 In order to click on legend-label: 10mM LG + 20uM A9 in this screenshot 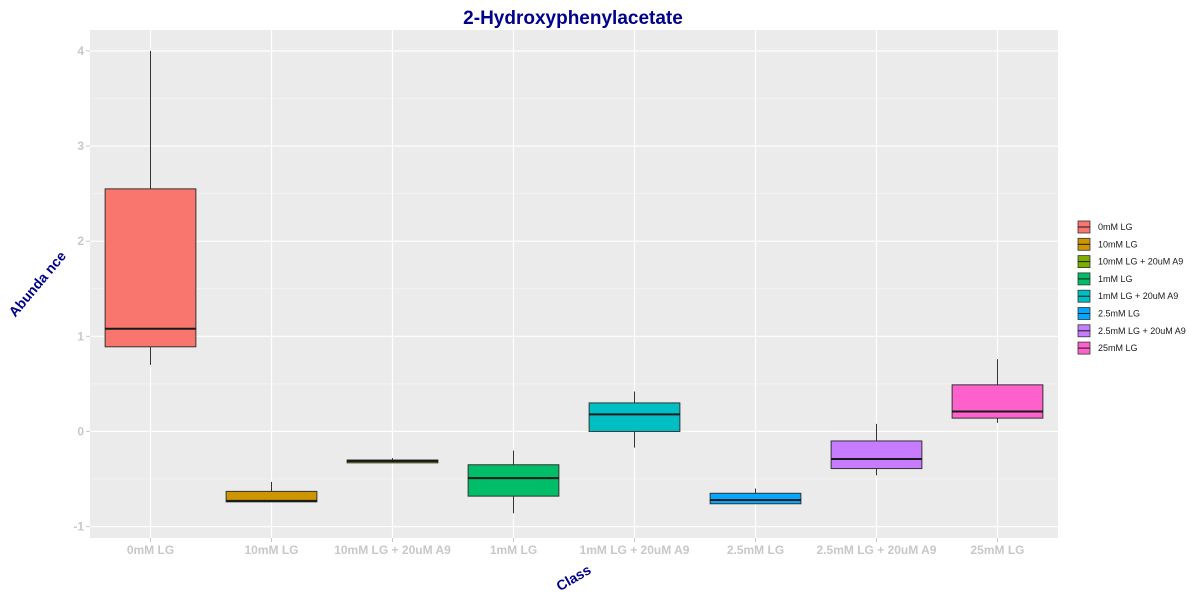, I will do `click(1140, 262)`.